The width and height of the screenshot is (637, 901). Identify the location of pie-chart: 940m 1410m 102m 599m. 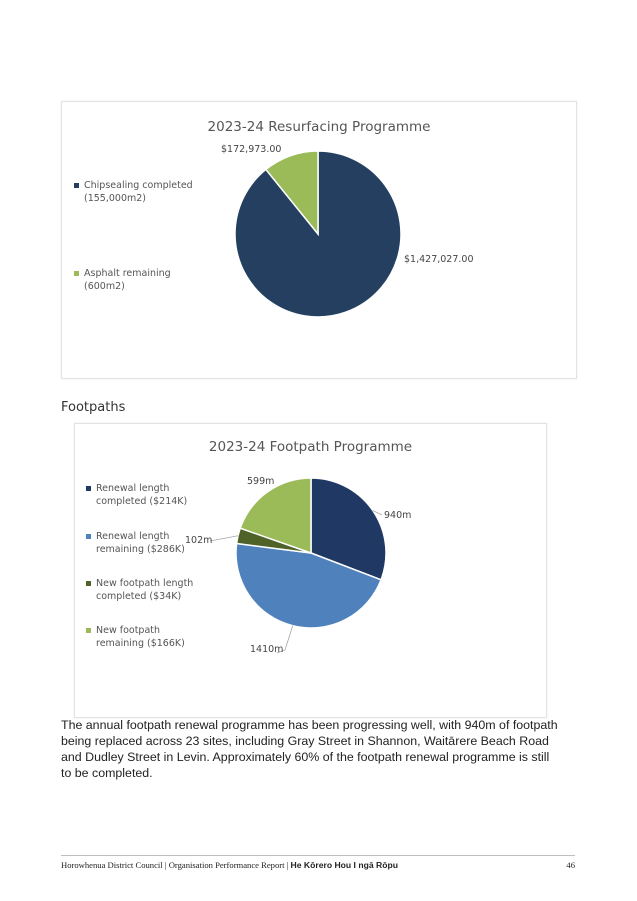
(298, 565).